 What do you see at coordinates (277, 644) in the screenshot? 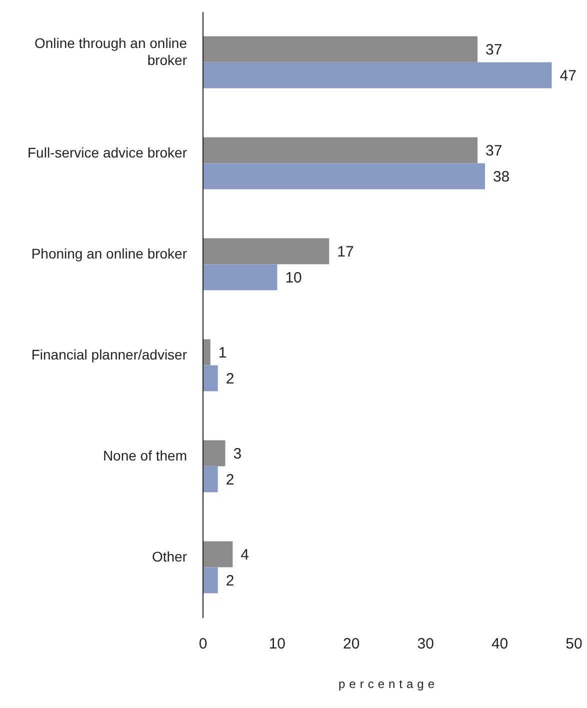
I see `x-tick-label: 10` at bounding box center [277, 644].